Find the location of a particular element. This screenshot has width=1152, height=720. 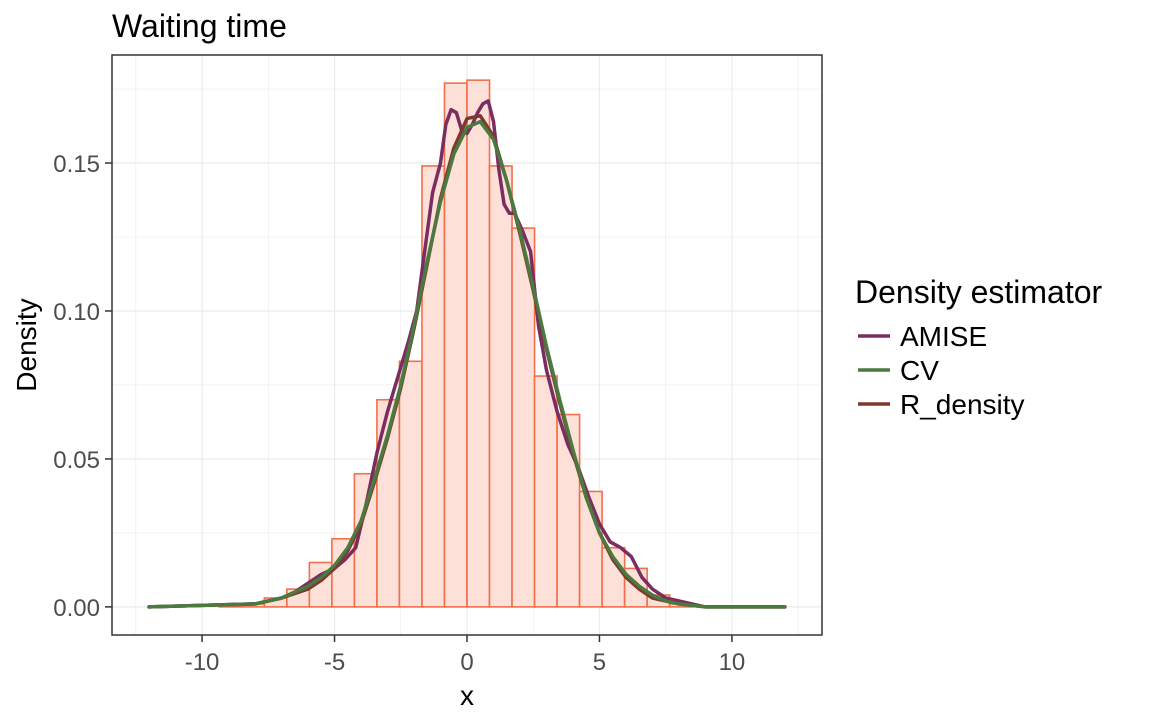

legend-title: Density estimator is located at coordinates (979, 292).